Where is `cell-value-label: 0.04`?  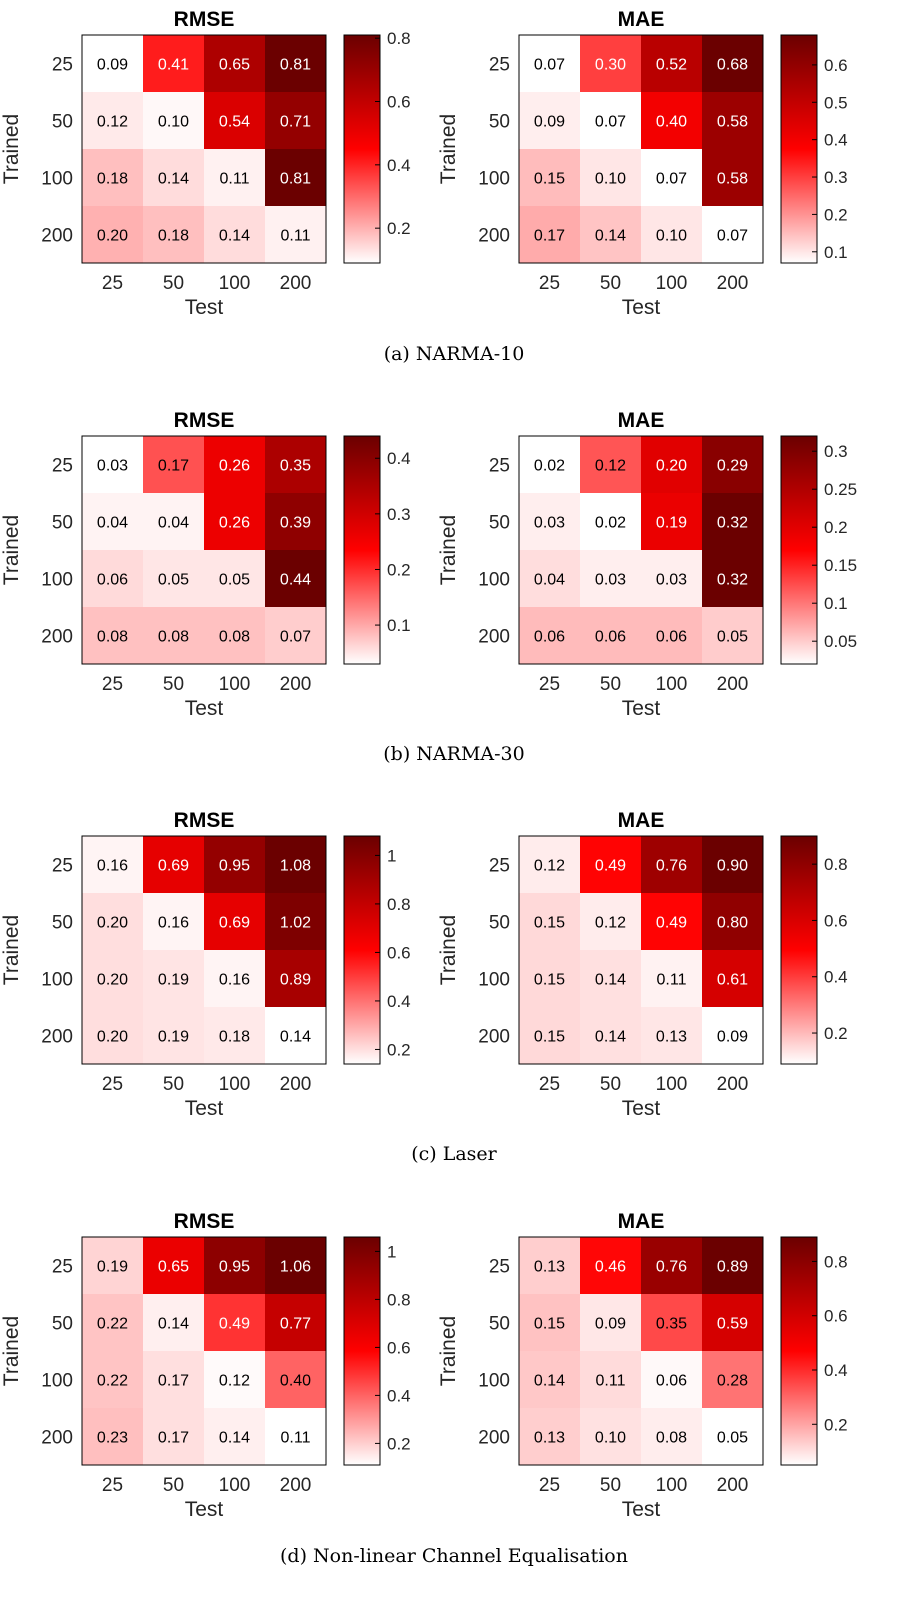
cell-value-label: 0.04 is located at coordinates (112, 523).